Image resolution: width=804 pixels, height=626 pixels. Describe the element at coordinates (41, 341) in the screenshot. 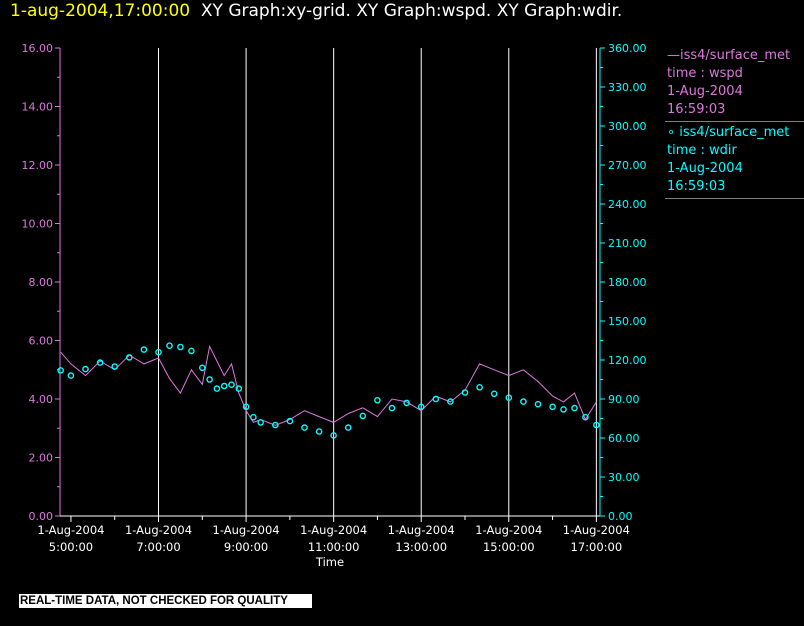

I see `y-left-tick-label: 6.00` at that location.